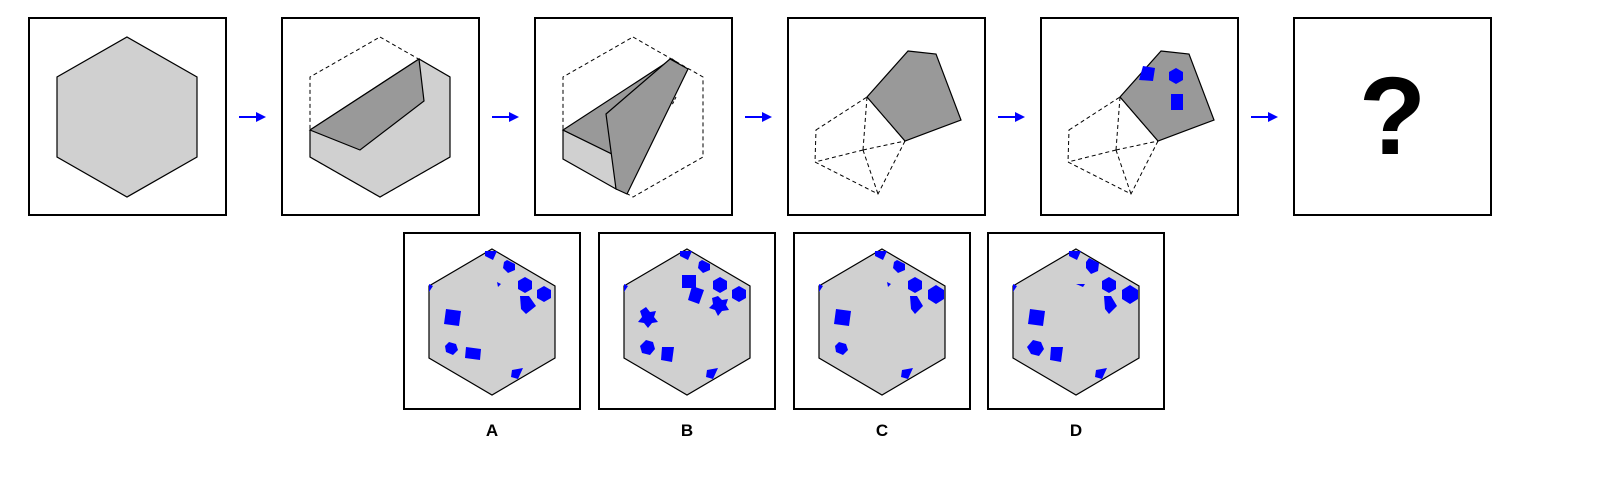  What do you see at coordinates (492, 430) in the screenshot?
I see `option-a-label: A` at bounding box center [492, 430].